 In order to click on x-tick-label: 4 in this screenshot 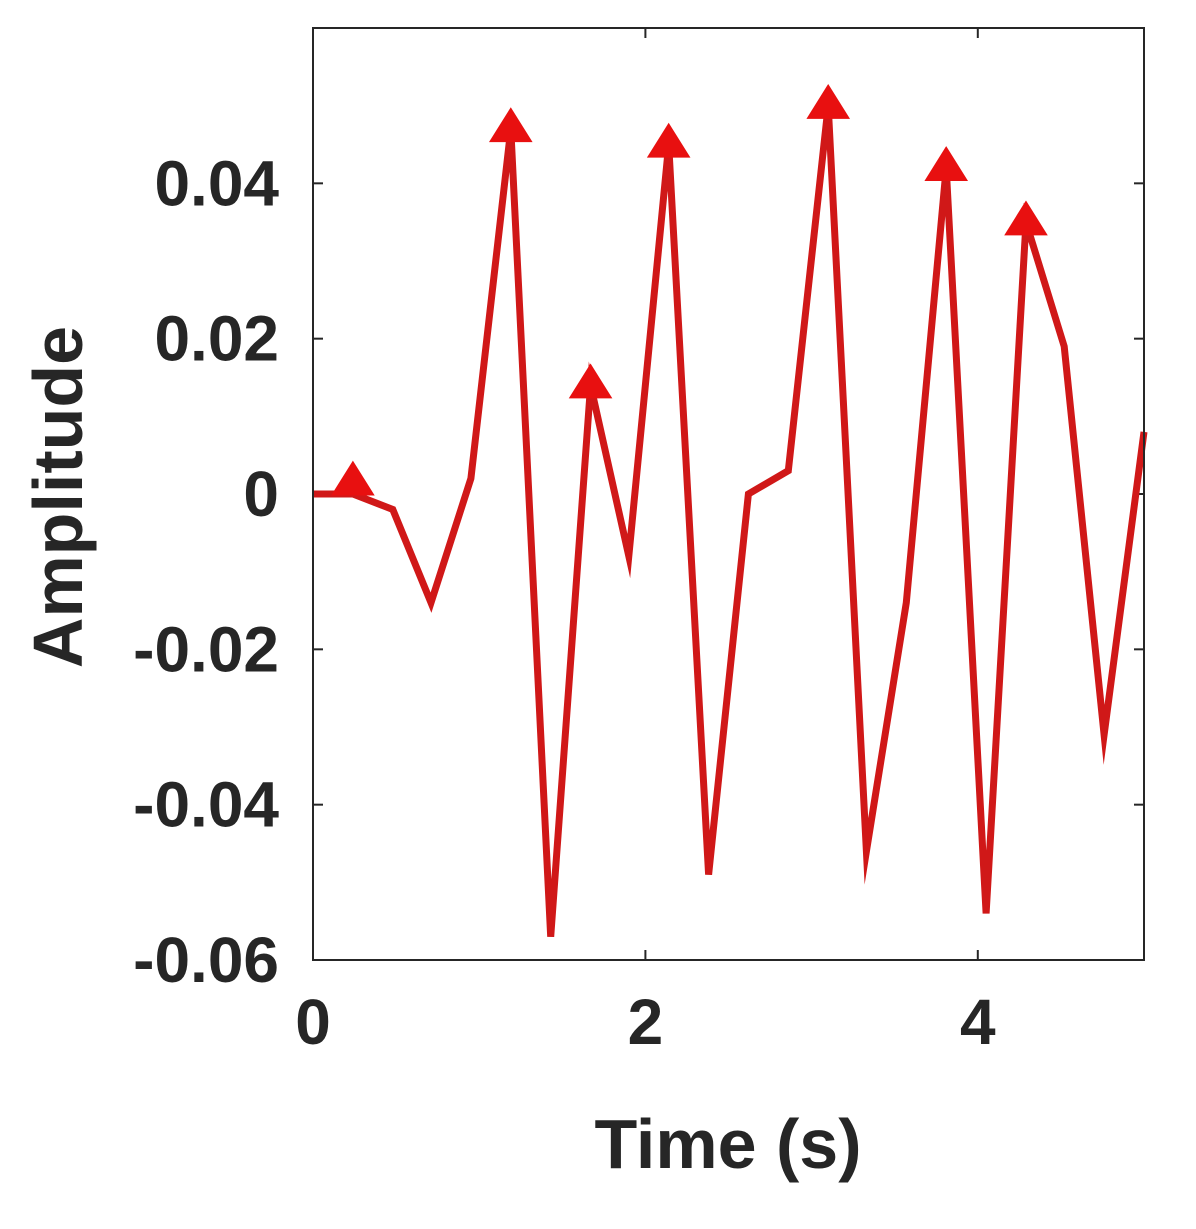, I will do `click(978, 1022)`.